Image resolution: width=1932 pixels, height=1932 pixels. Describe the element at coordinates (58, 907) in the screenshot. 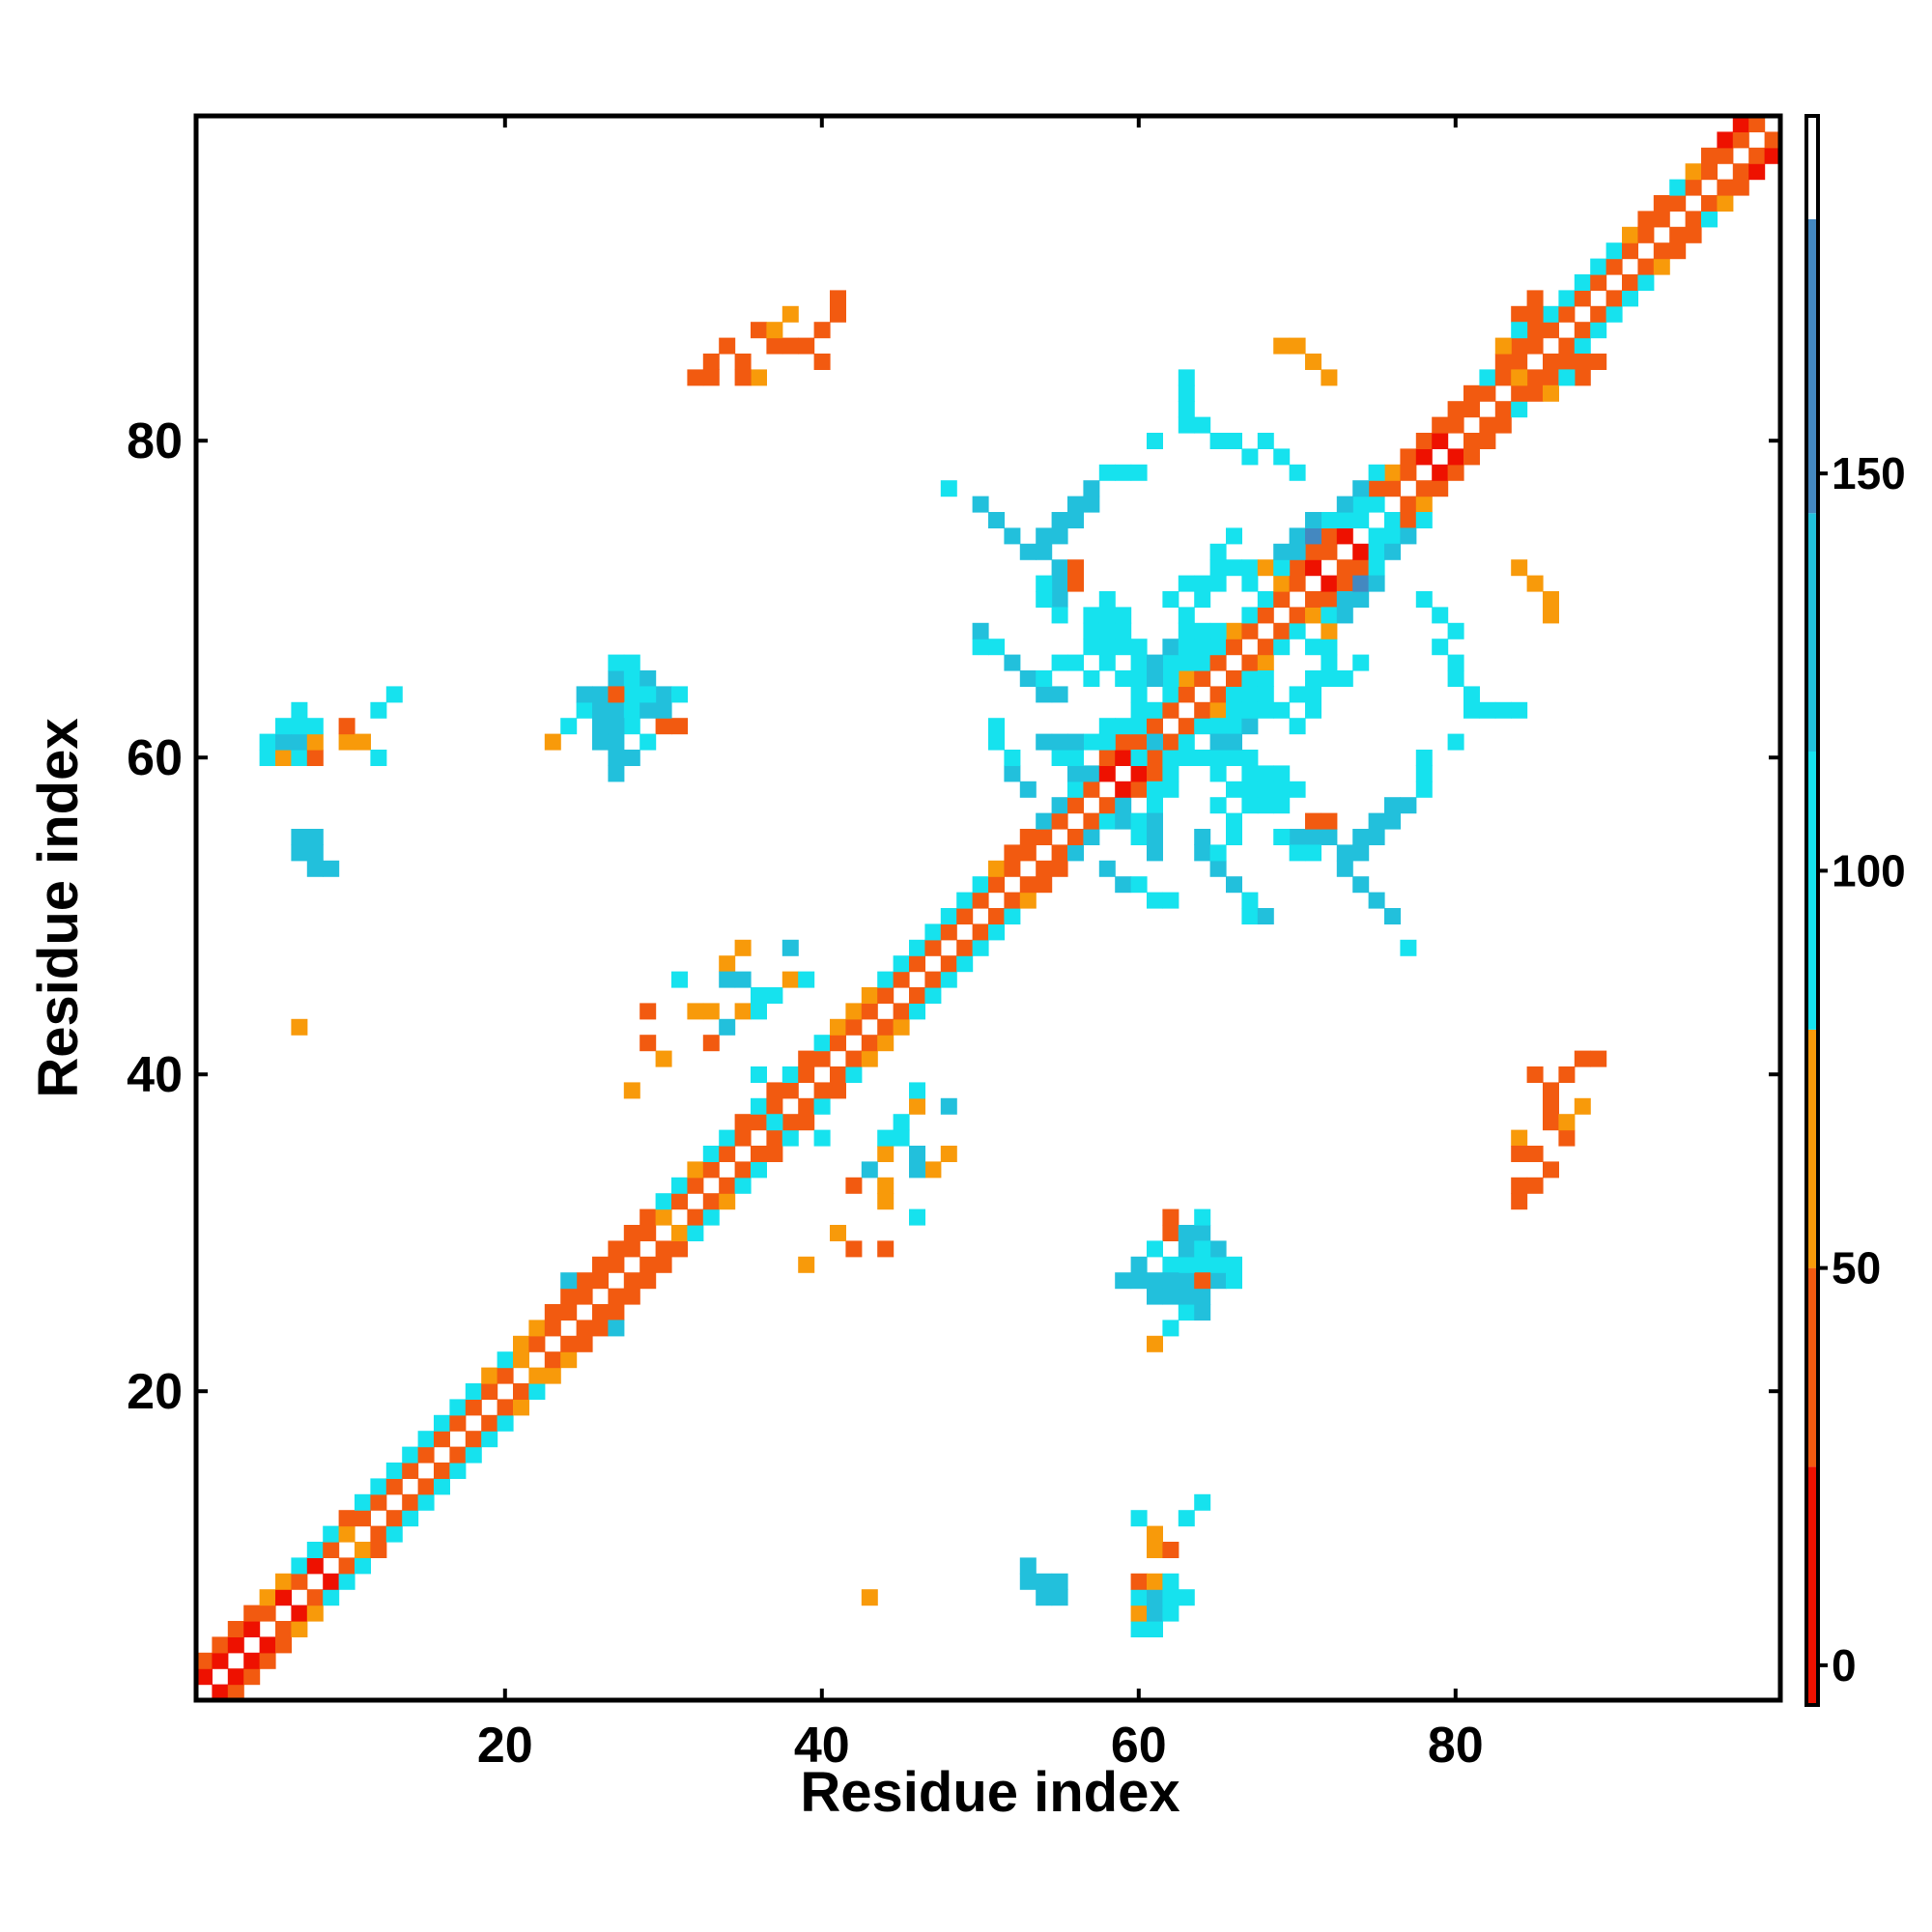

I see `y-axis-title: Residue index` at that location.